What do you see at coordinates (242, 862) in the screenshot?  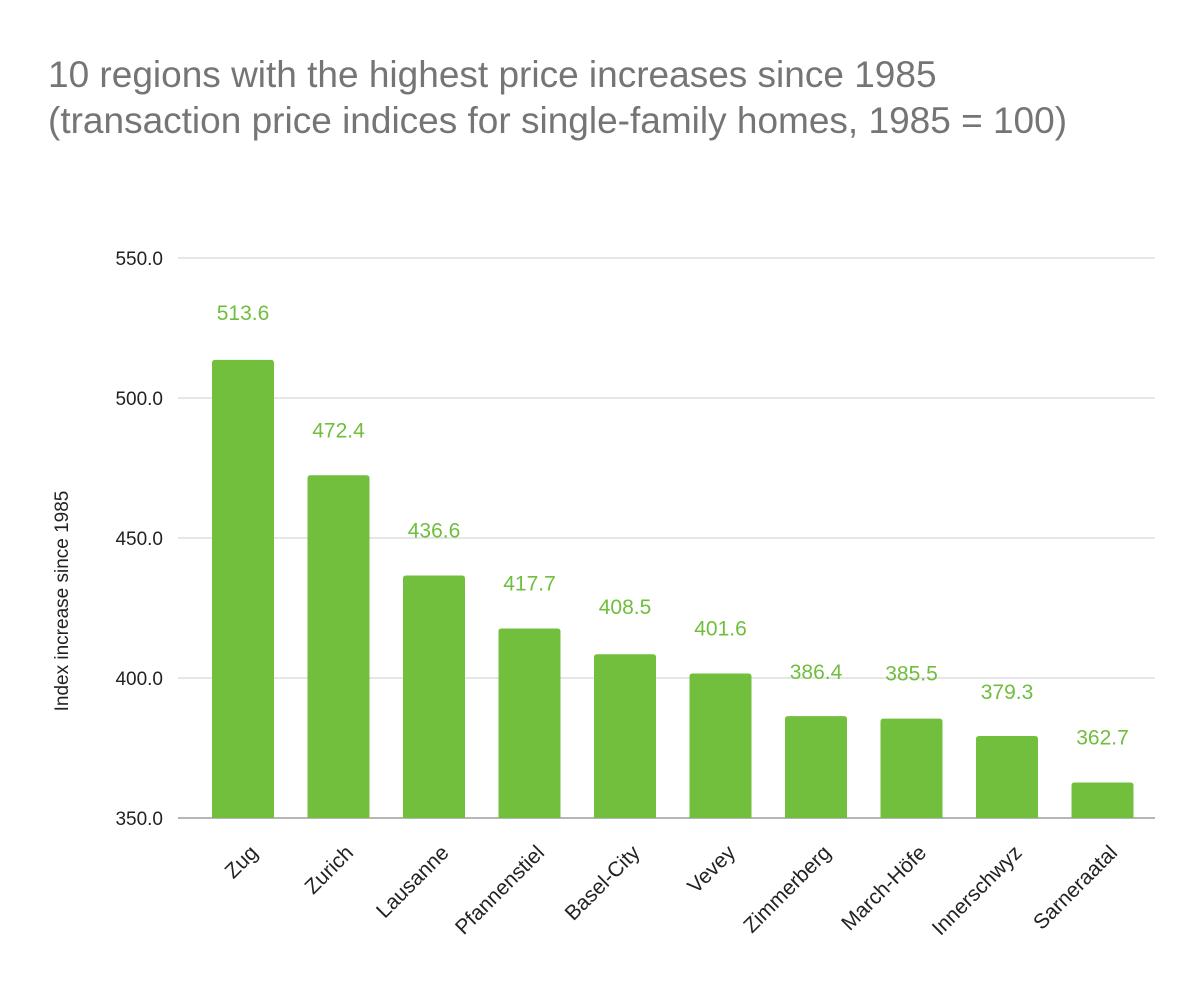 I see `x-category-label: Zug` at bounding box center [242, 862].